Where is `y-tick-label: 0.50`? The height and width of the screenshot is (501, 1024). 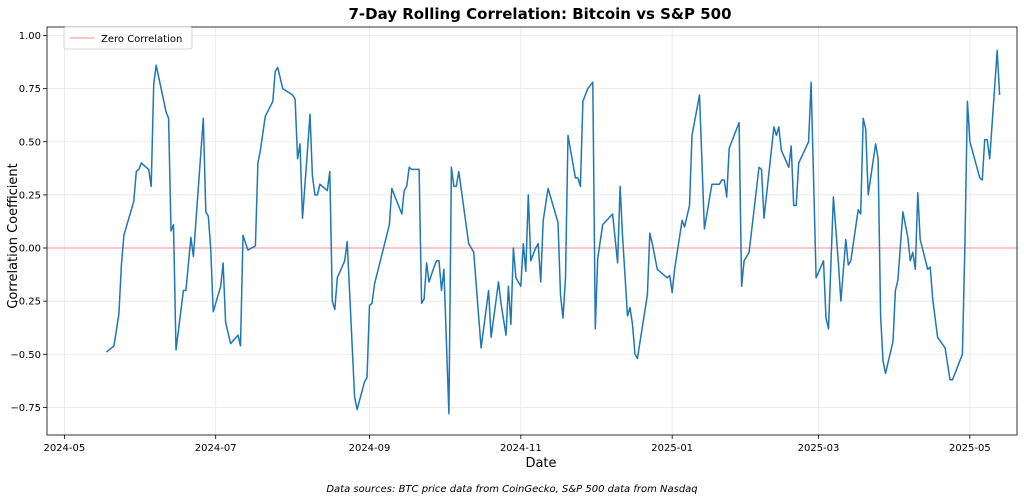
y-tick-label: 0.50 is located at coordinates (30, 142).